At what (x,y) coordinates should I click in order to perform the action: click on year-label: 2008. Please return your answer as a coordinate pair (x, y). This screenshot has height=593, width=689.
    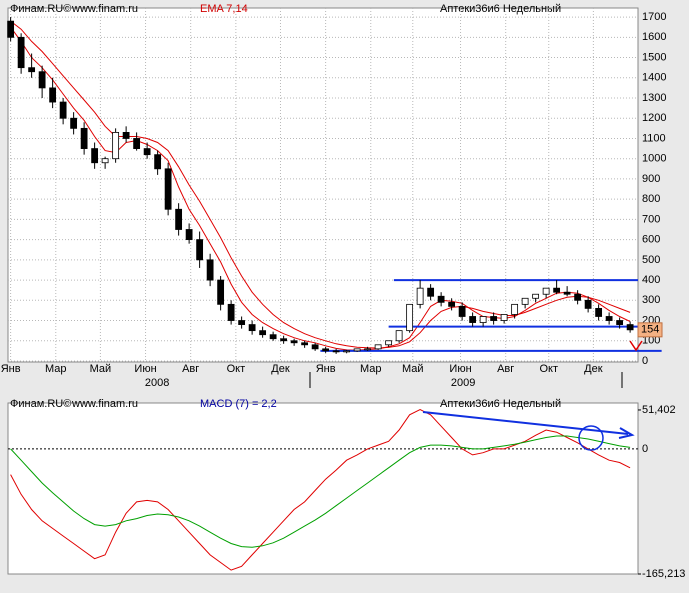
    Looking at the image, I should click on (157, 383).